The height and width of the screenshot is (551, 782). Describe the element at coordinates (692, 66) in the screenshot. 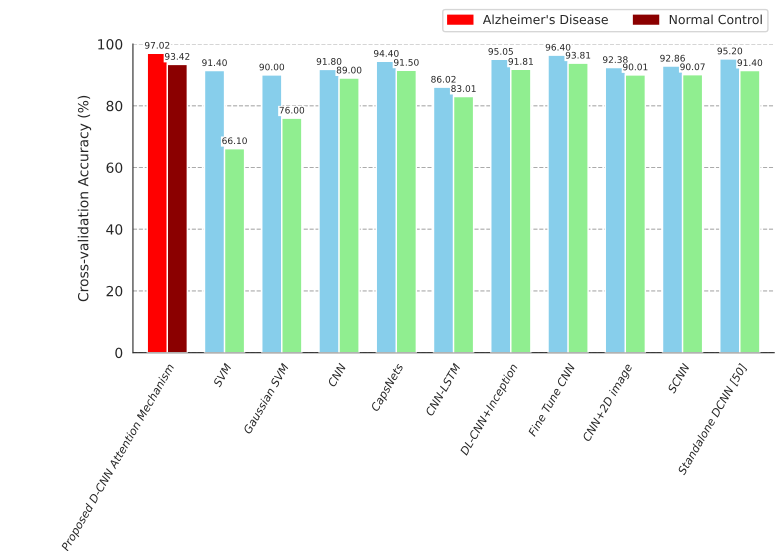

I see `data-label: 90.07` at that location.